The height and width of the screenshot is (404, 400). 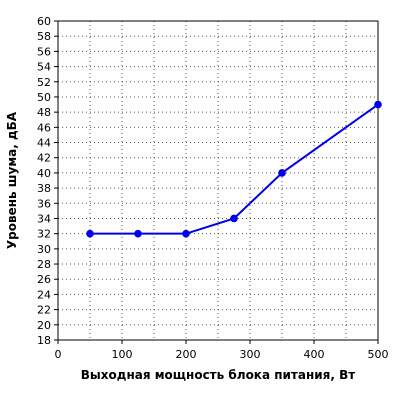 I want to click on y-tick-label: 42, so click(x=44, y=158).